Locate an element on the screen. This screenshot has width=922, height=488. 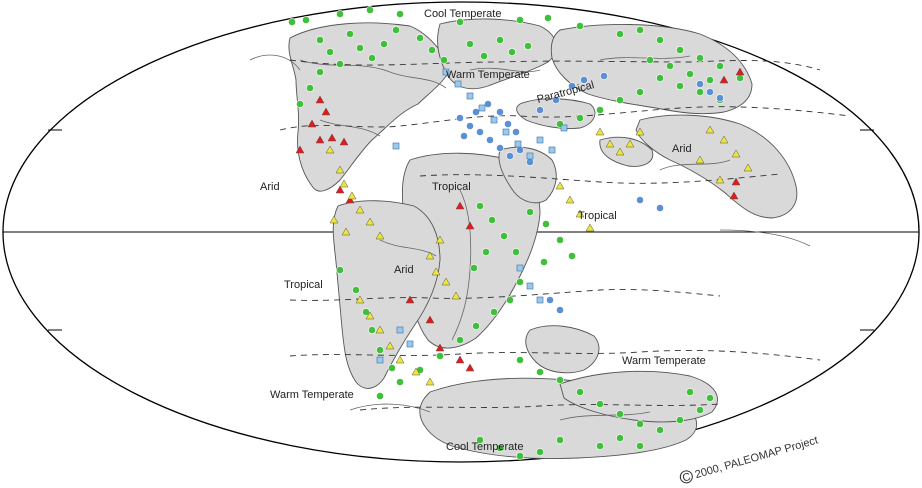
central-asia-landmass is located at coordinates (556, 113).